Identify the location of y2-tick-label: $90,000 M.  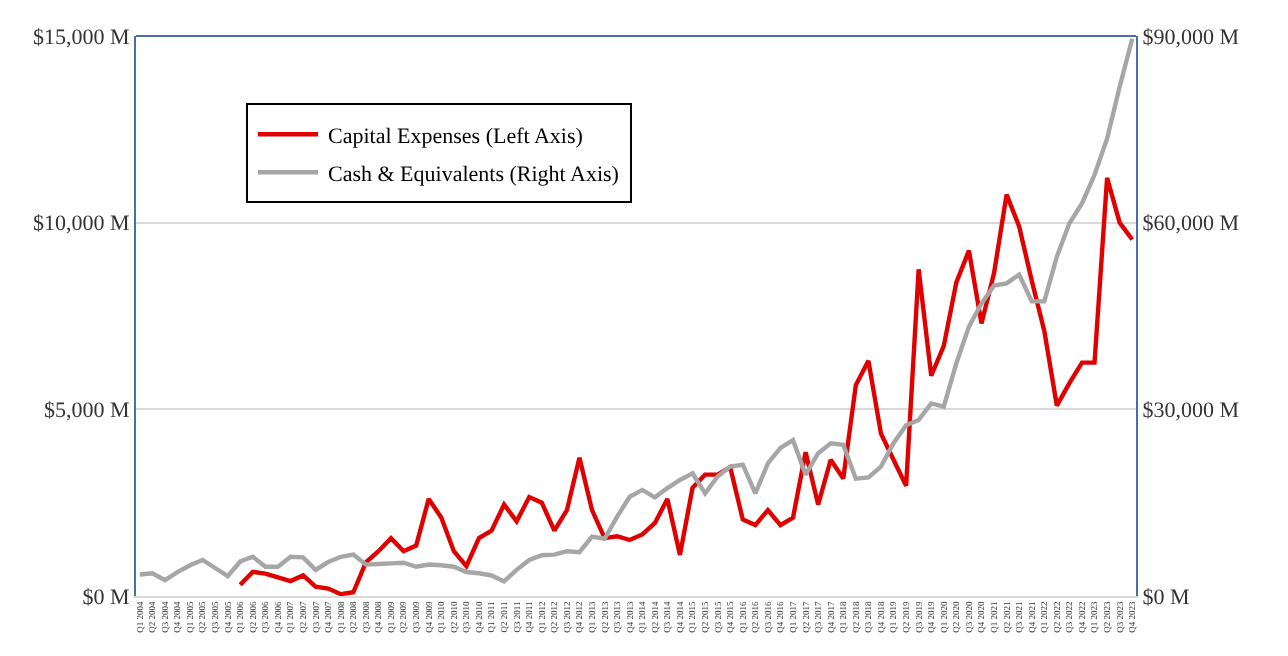
(1191, 37).